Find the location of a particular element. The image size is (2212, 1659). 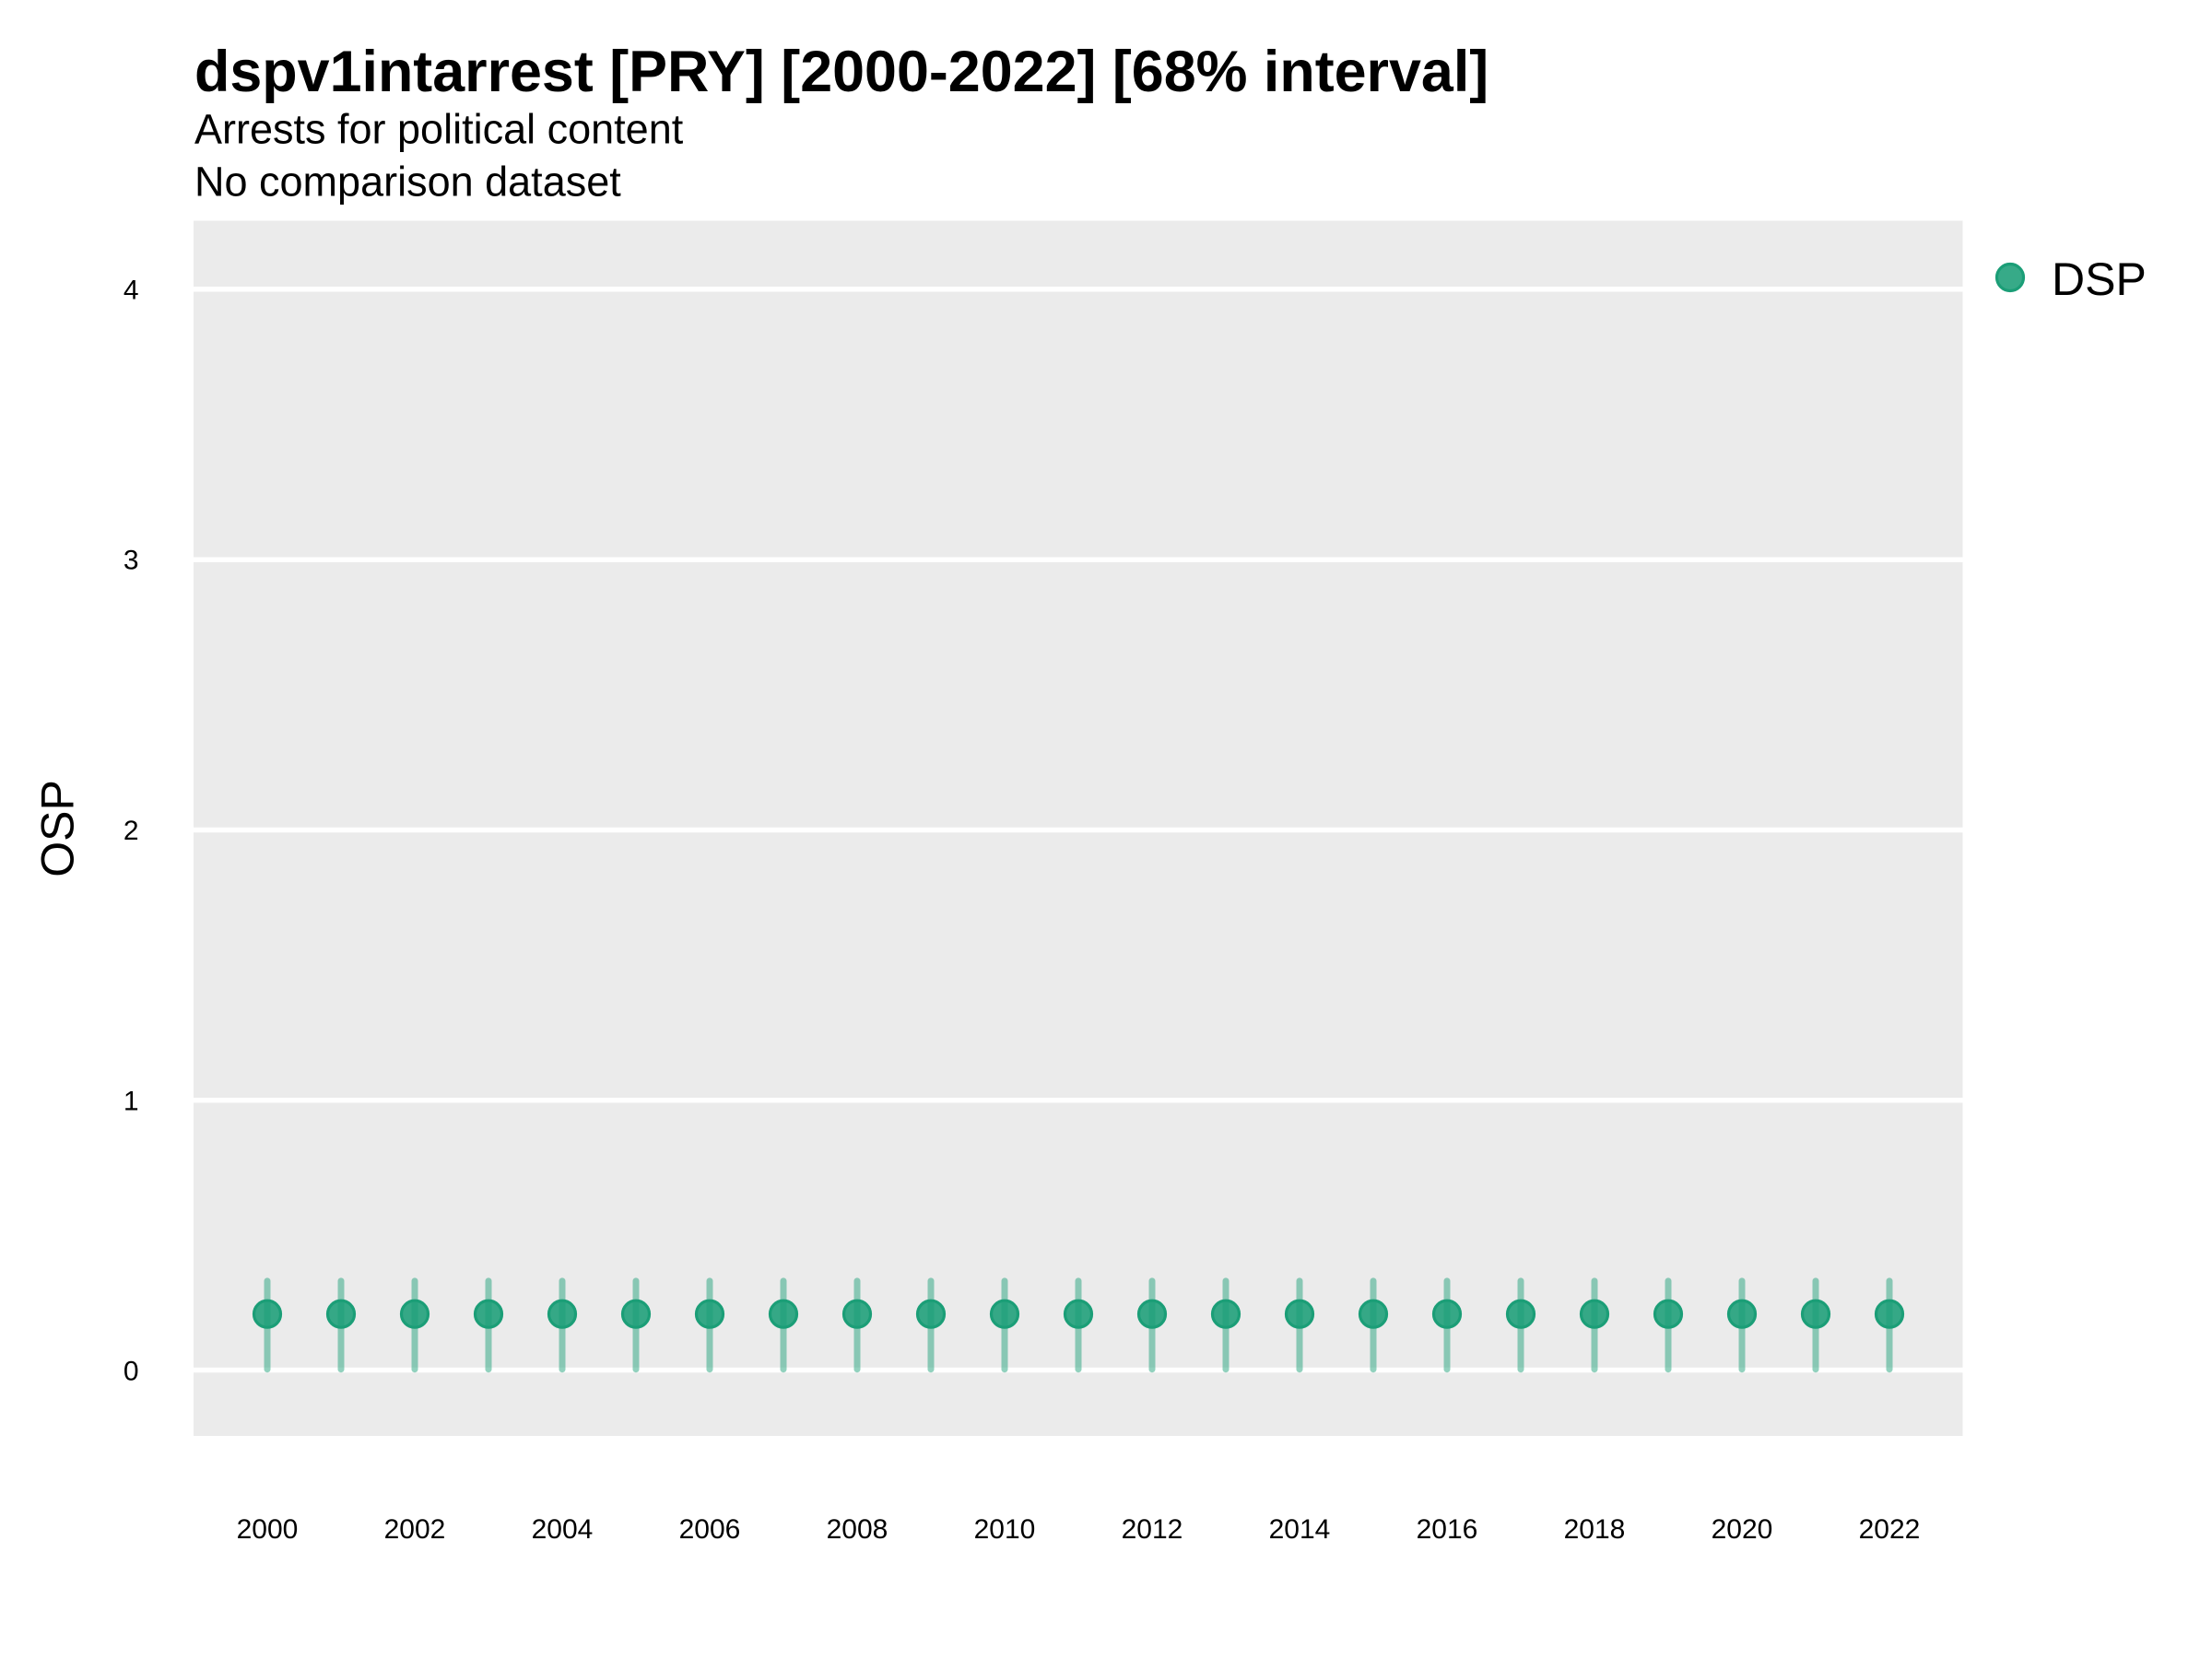

svg-text: 3 is located at coordinates (131, 561).